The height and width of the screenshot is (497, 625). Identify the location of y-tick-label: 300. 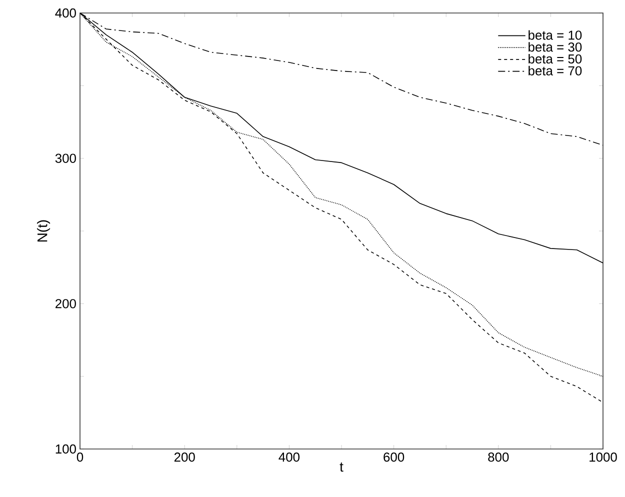
(65, 158).